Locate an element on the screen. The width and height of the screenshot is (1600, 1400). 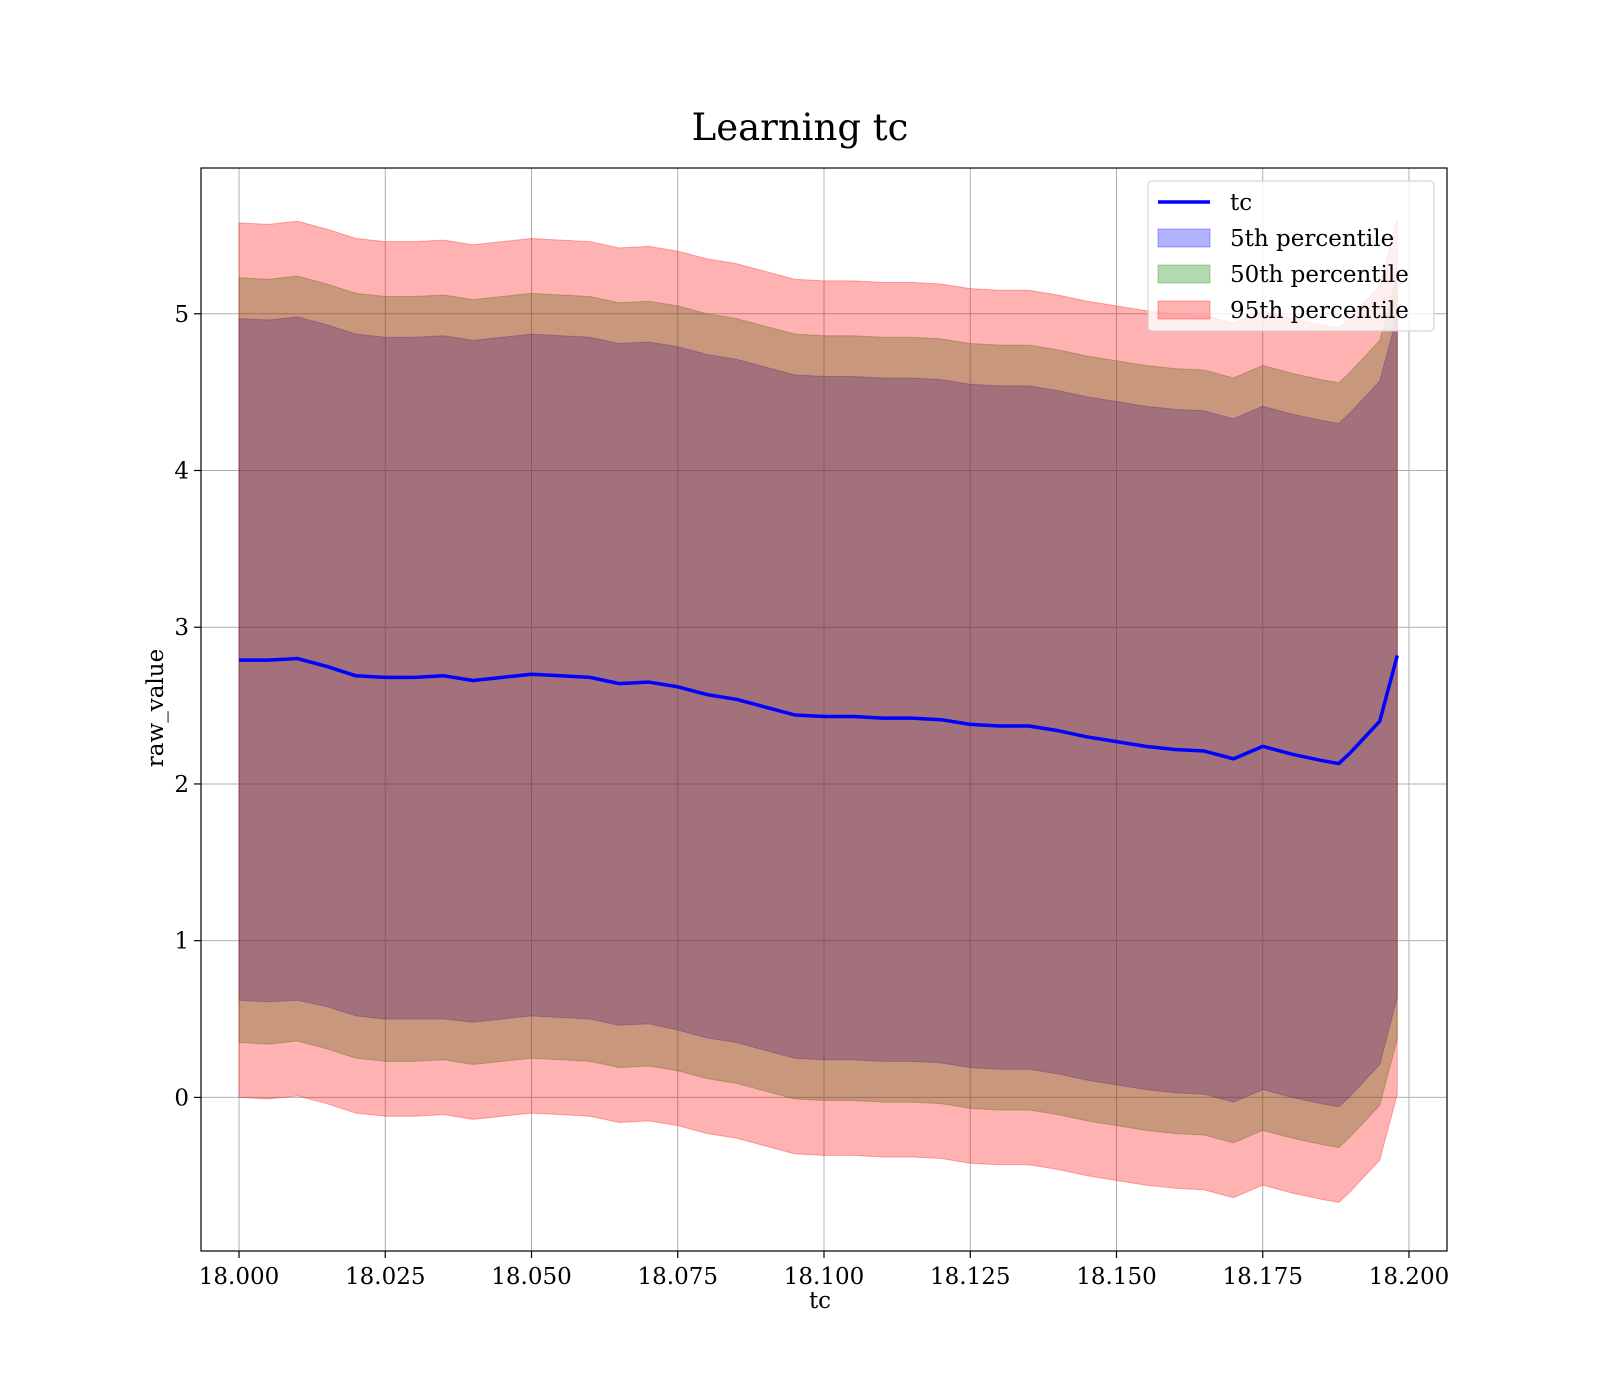
x-tick-label: 18.100 is located at coordinates (824, 1277).